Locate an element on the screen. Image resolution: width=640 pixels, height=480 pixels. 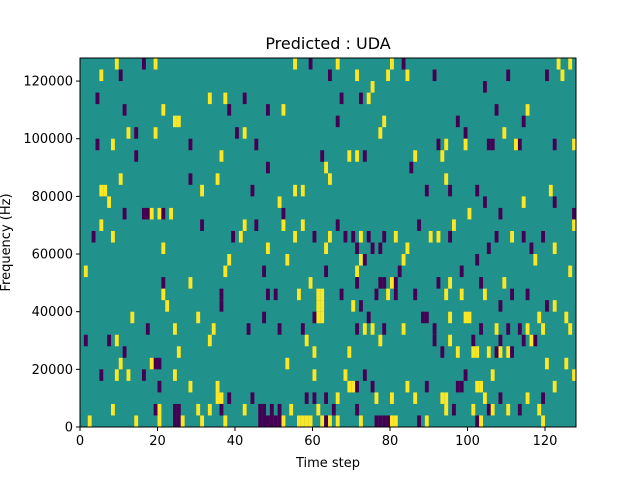
x-tick-label: 60 is located at coordinates (312, 441).